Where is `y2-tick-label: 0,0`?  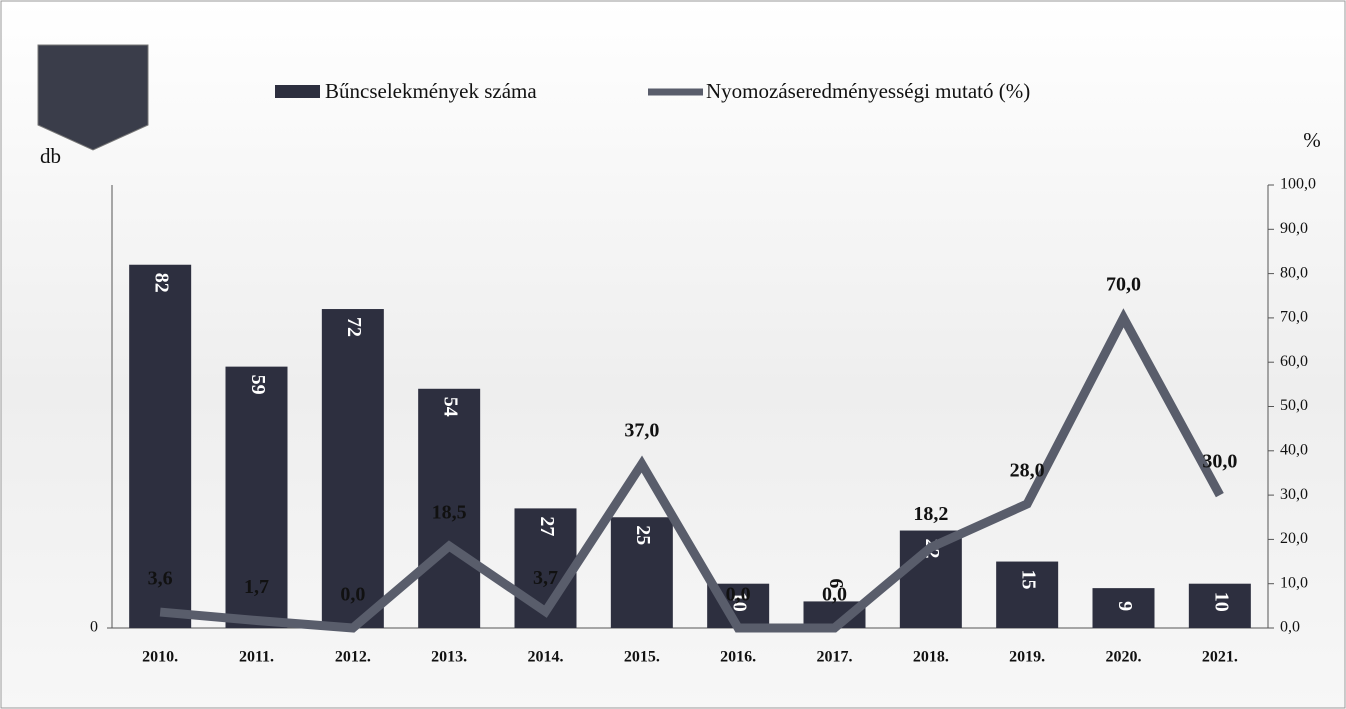 y2-tick-label: 0,0 is located at coordinates (1290, 627).